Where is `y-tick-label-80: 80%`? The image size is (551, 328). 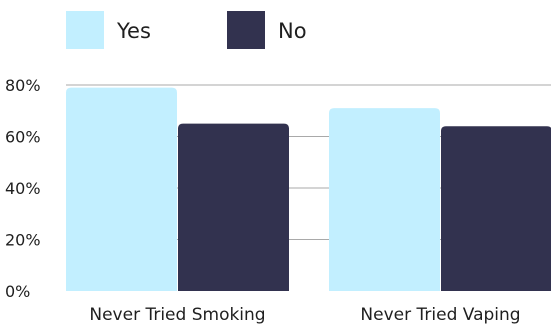
y-tick-label-80: 80% is located at coordinates (23, 85).